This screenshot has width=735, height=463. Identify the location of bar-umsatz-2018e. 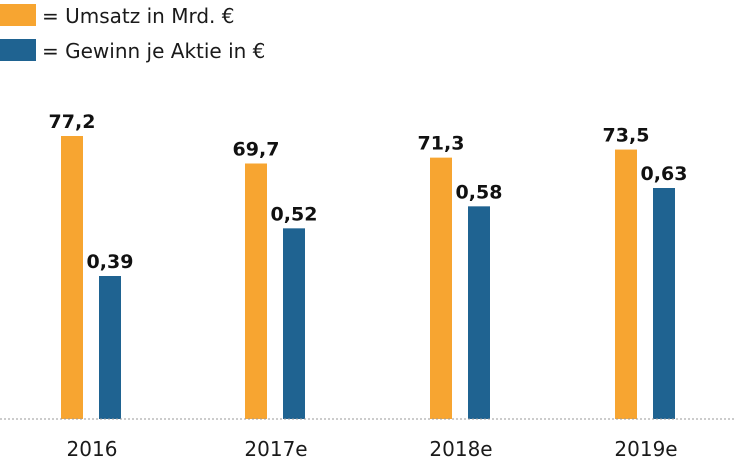
(441, 288).